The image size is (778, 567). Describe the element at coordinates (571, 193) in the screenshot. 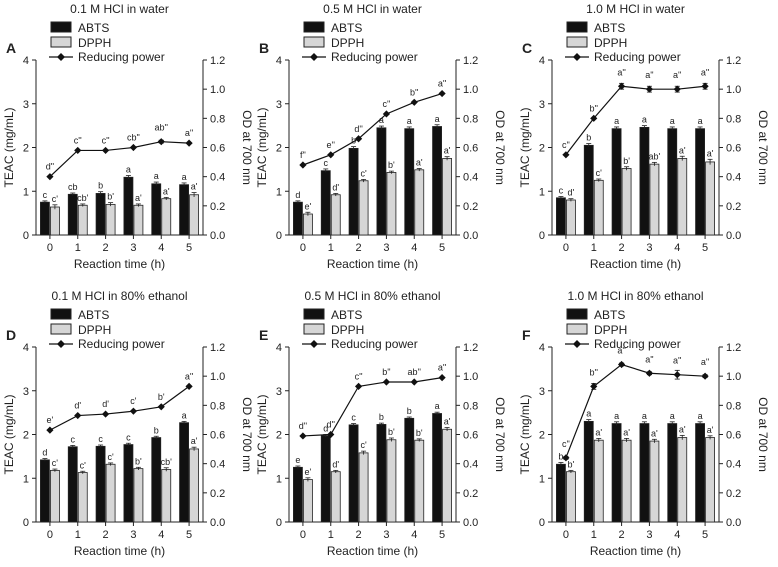

I see `sig-label-dpph: d'` at that location.